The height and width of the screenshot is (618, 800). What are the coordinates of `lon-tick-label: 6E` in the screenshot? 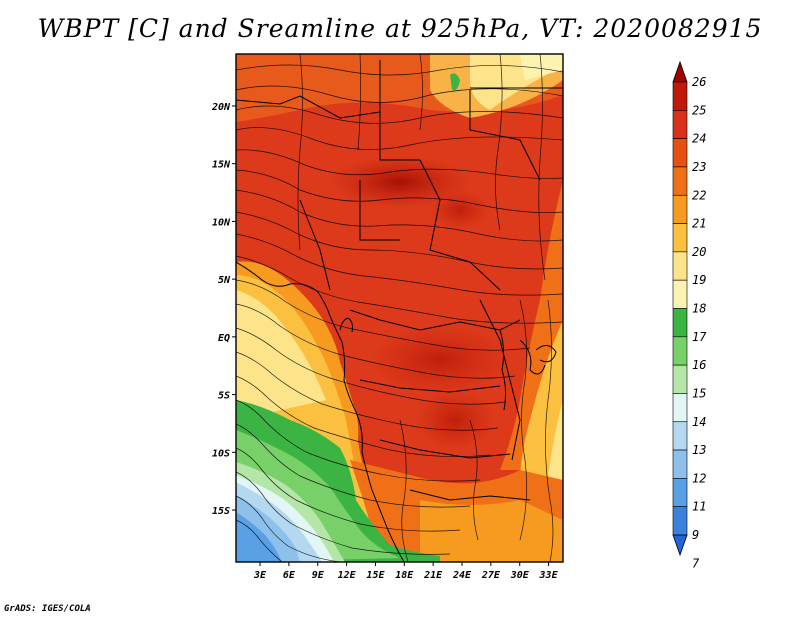 It's located at (289, 575).